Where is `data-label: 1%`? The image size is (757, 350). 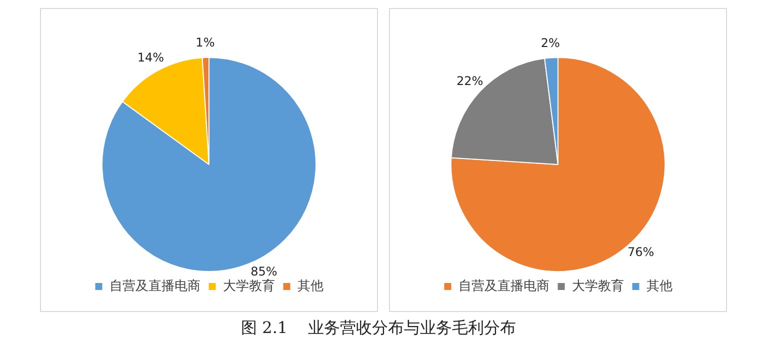 data-label: 1% is located at coordinates (205, 43).